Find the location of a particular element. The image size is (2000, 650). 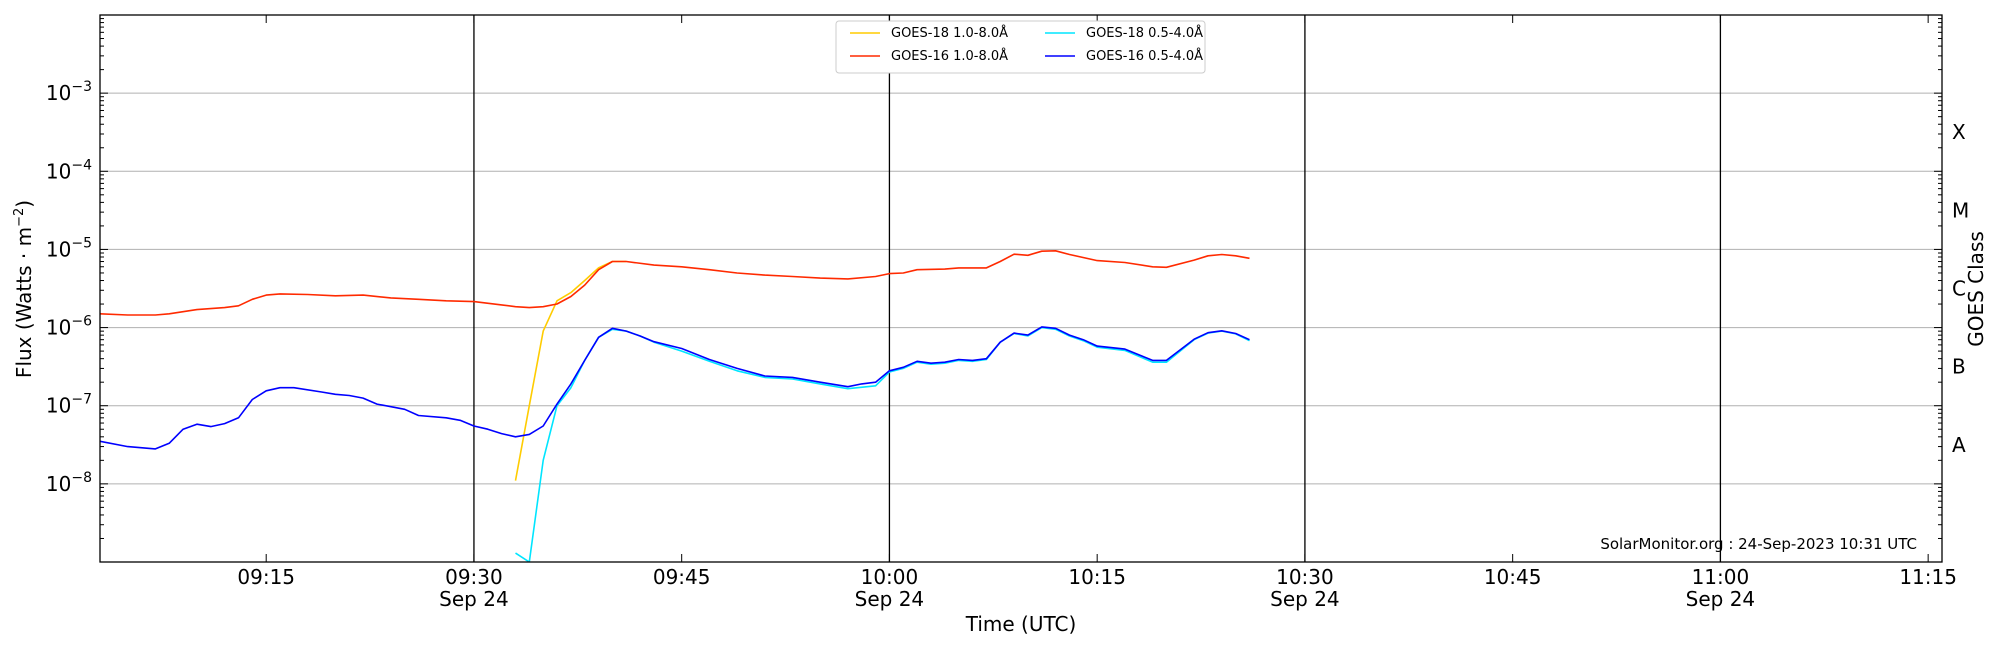

x-tick-label: 11:15 is located at coordinates (1928, 577).